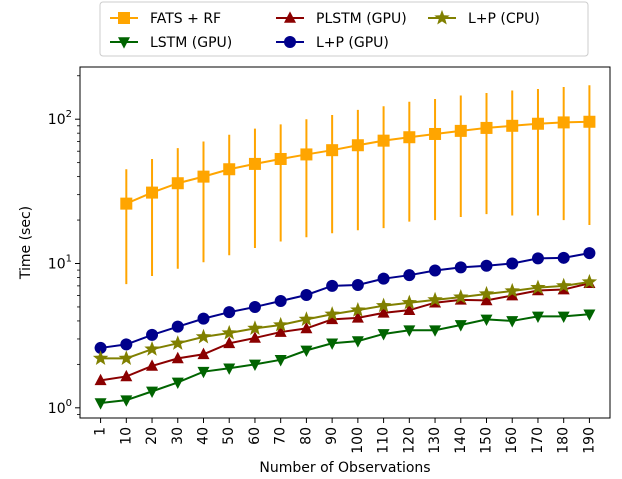 This screenshot has width=622, height=479. I want to click on legend-label: FATS + RF, so click(185, 19).